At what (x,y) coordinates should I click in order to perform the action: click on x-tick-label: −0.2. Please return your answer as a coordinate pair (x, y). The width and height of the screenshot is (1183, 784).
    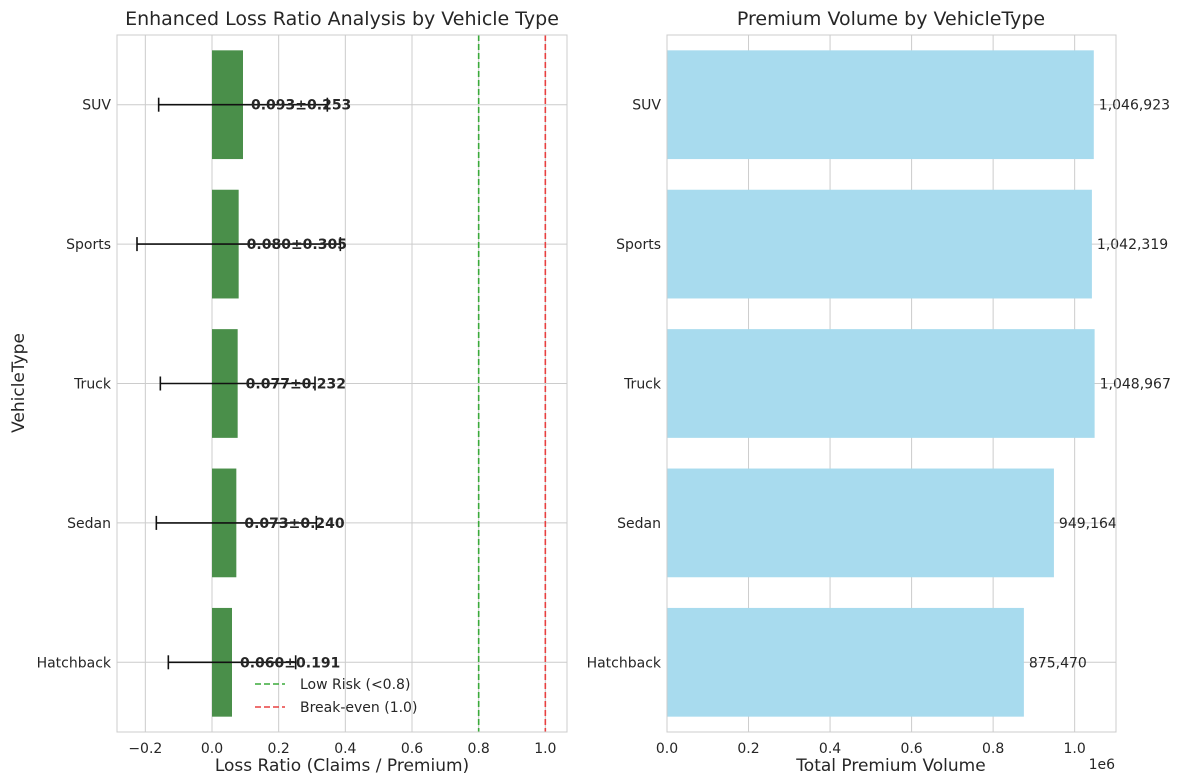
    Looking at the image, I should click on (145, 749).